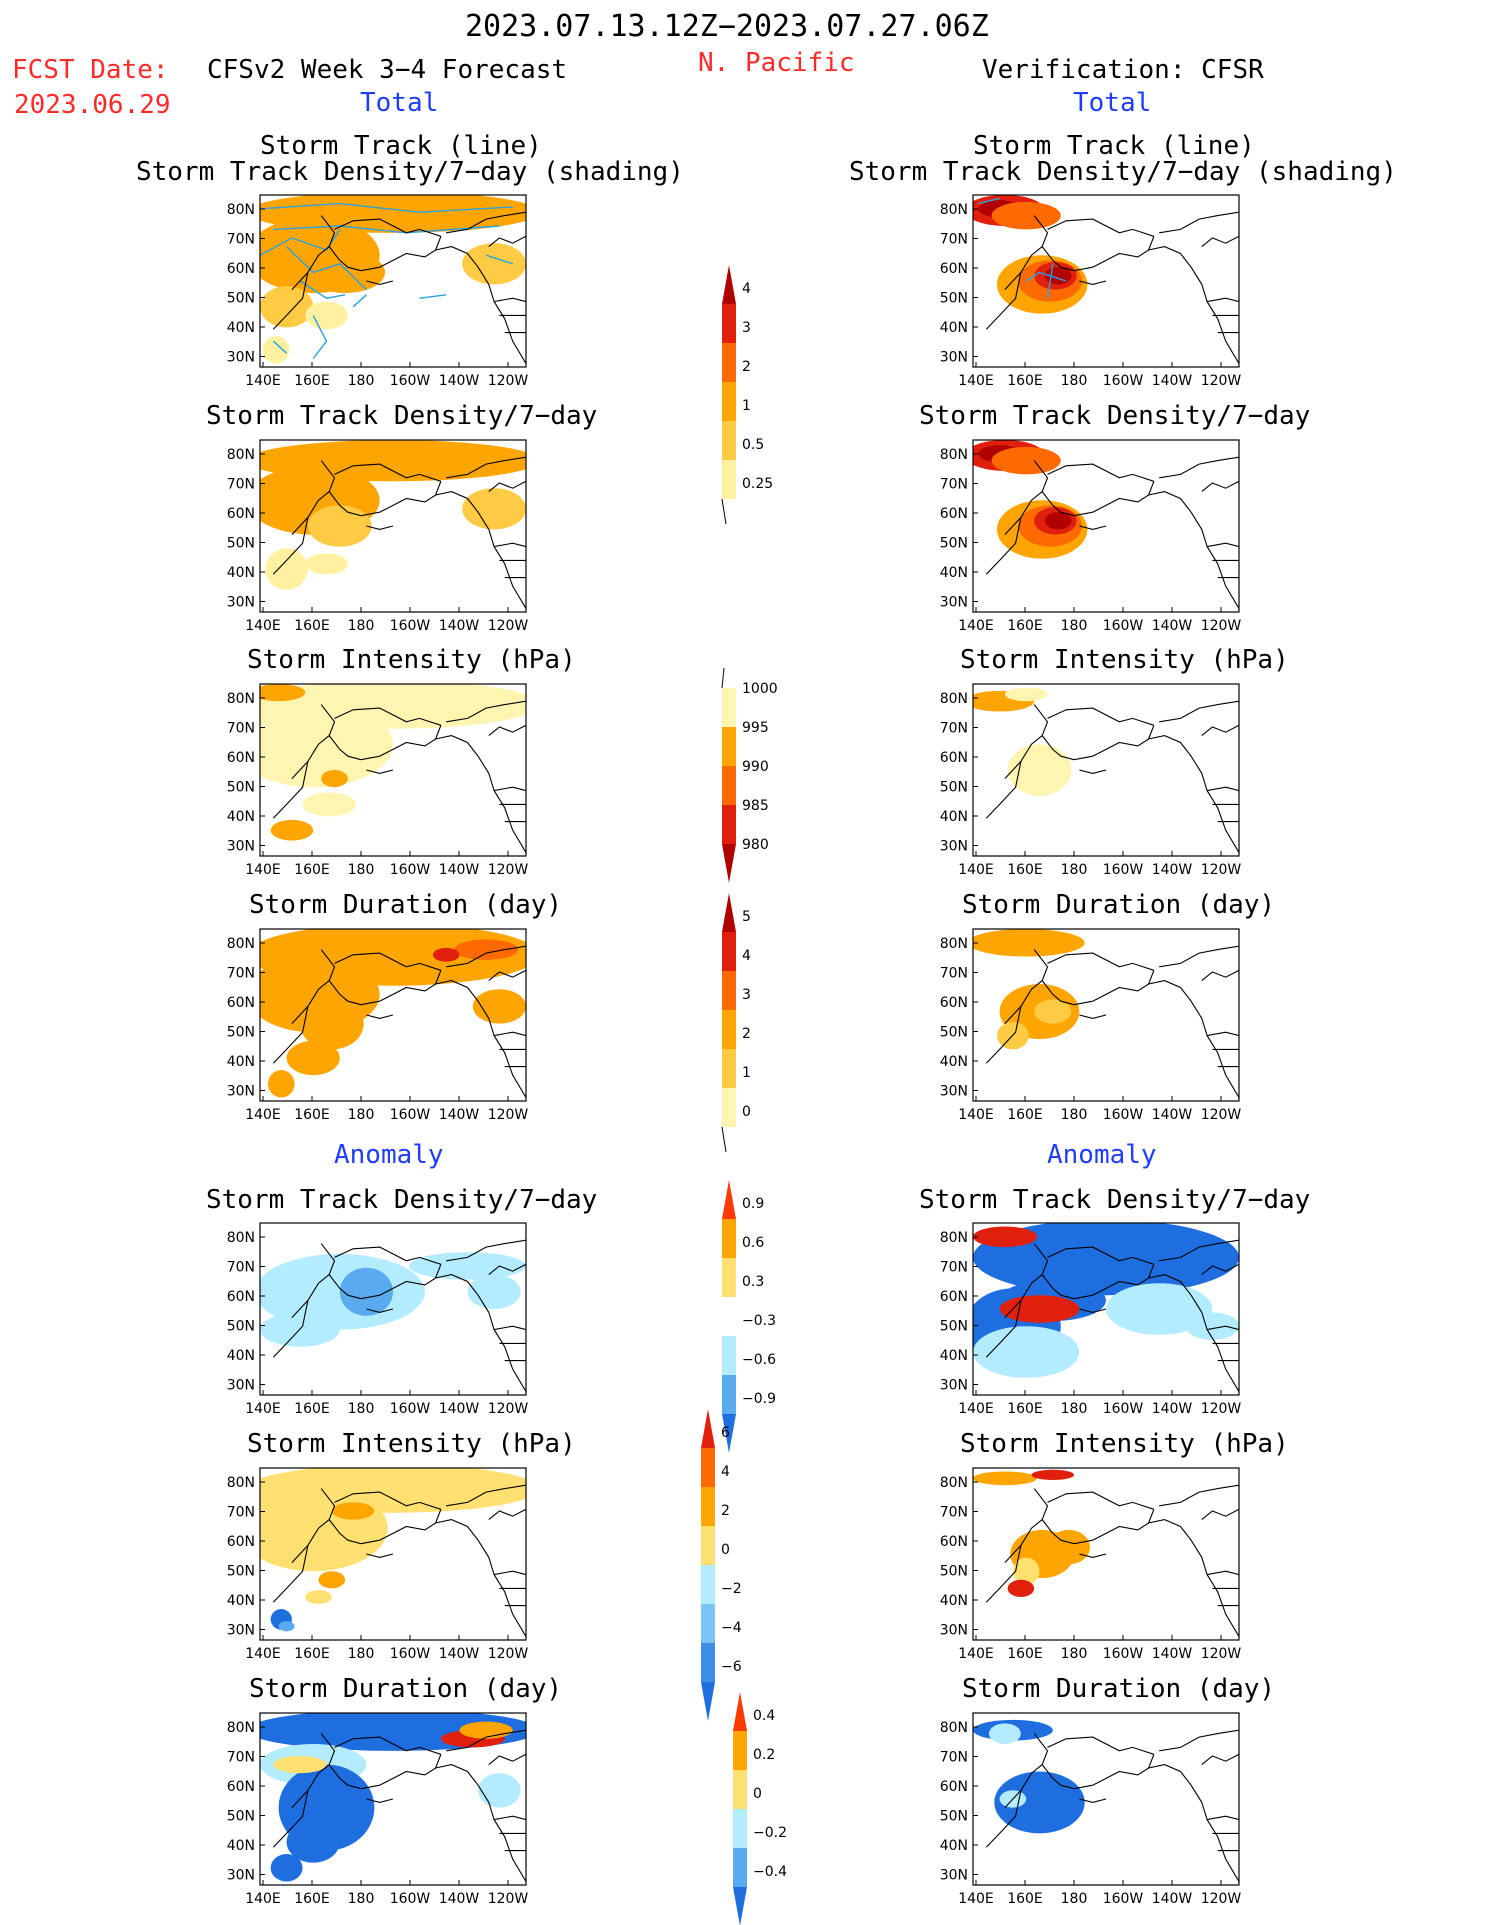 The image size is (1487, 1925). What do you see at coordinates (757, 484) in the screenshot?
I see `colorbar-label: 0.25` at bounding box center [757, 484].